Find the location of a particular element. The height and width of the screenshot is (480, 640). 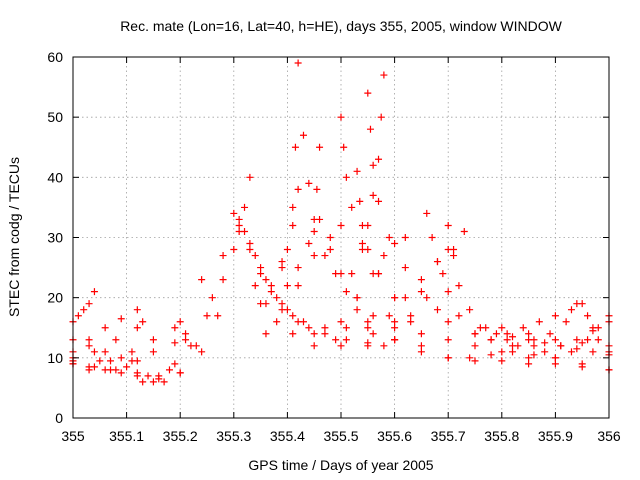

series-sat-q is located at coordinates (303, 216).